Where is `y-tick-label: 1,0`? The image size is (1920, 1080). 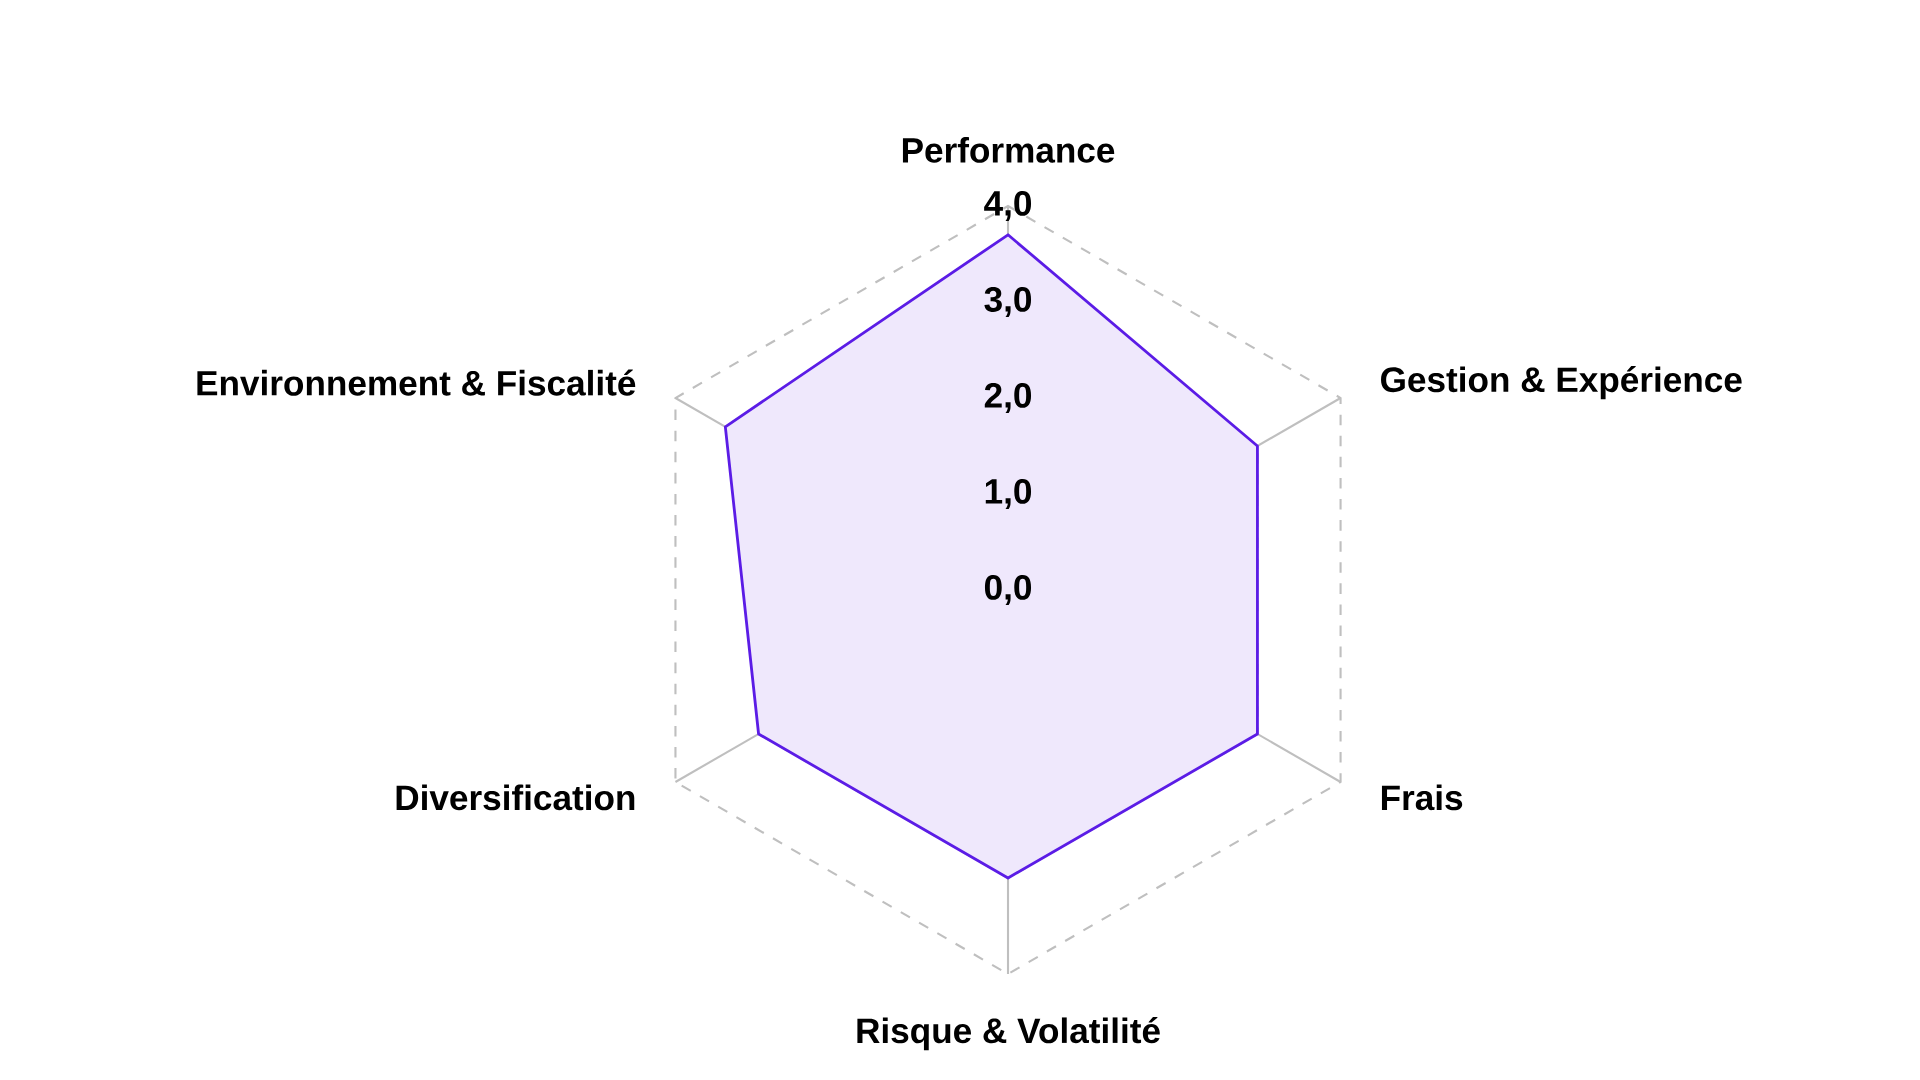
y-tick-label: 1,0 is located at coordinates (1008, 494).